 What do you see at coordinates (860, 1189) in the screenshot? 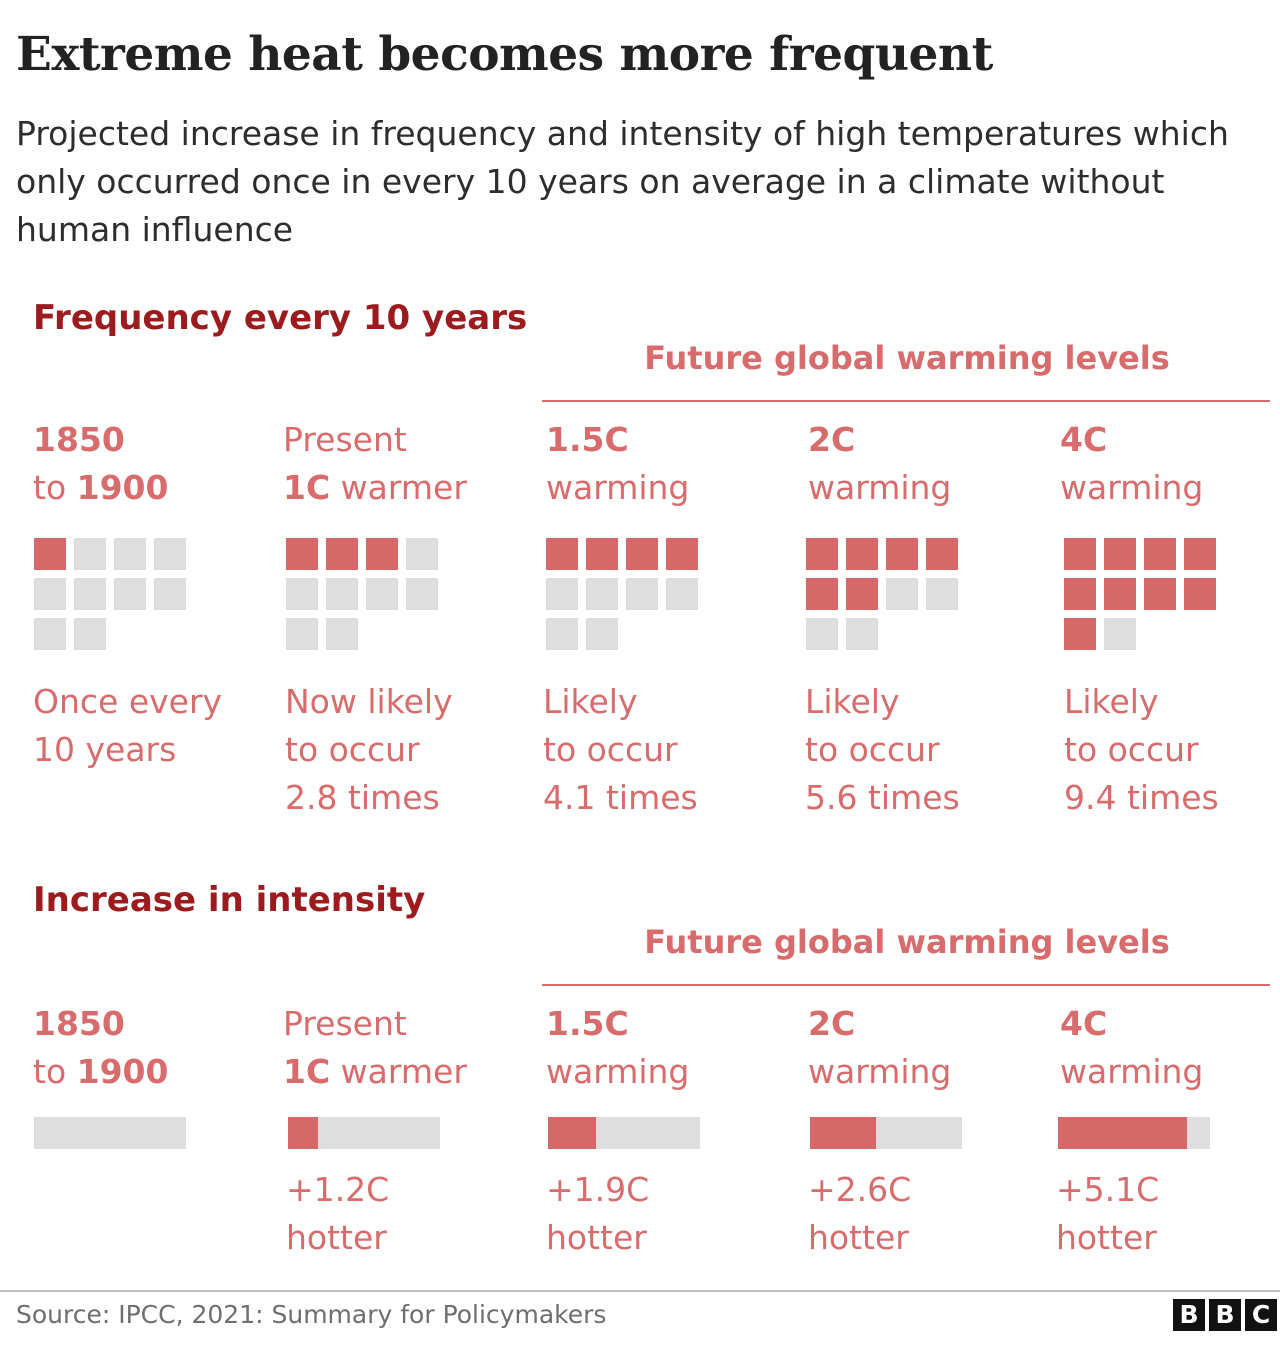
I see `intensity-value-line: +2.6C` at bounding box center [860, 1189].